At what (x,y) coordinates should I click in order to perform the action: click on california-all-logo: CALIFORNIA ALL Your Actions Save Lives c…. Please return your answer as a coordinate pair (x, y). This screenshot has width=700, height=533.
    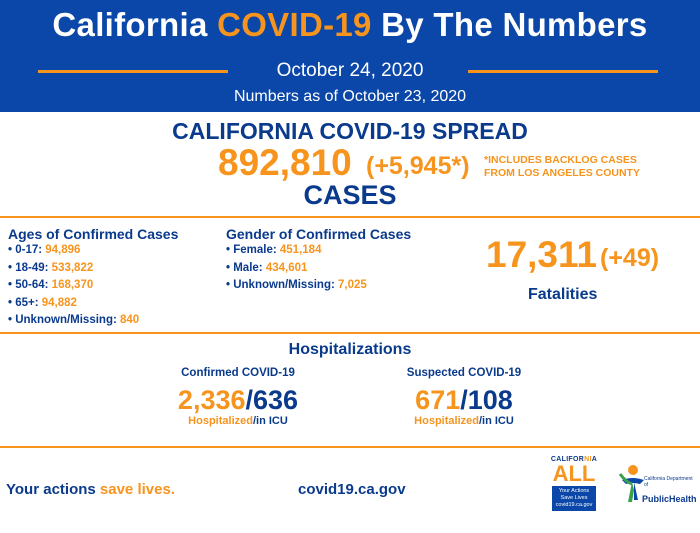
    Looking at the image, I should click on (574, 487).